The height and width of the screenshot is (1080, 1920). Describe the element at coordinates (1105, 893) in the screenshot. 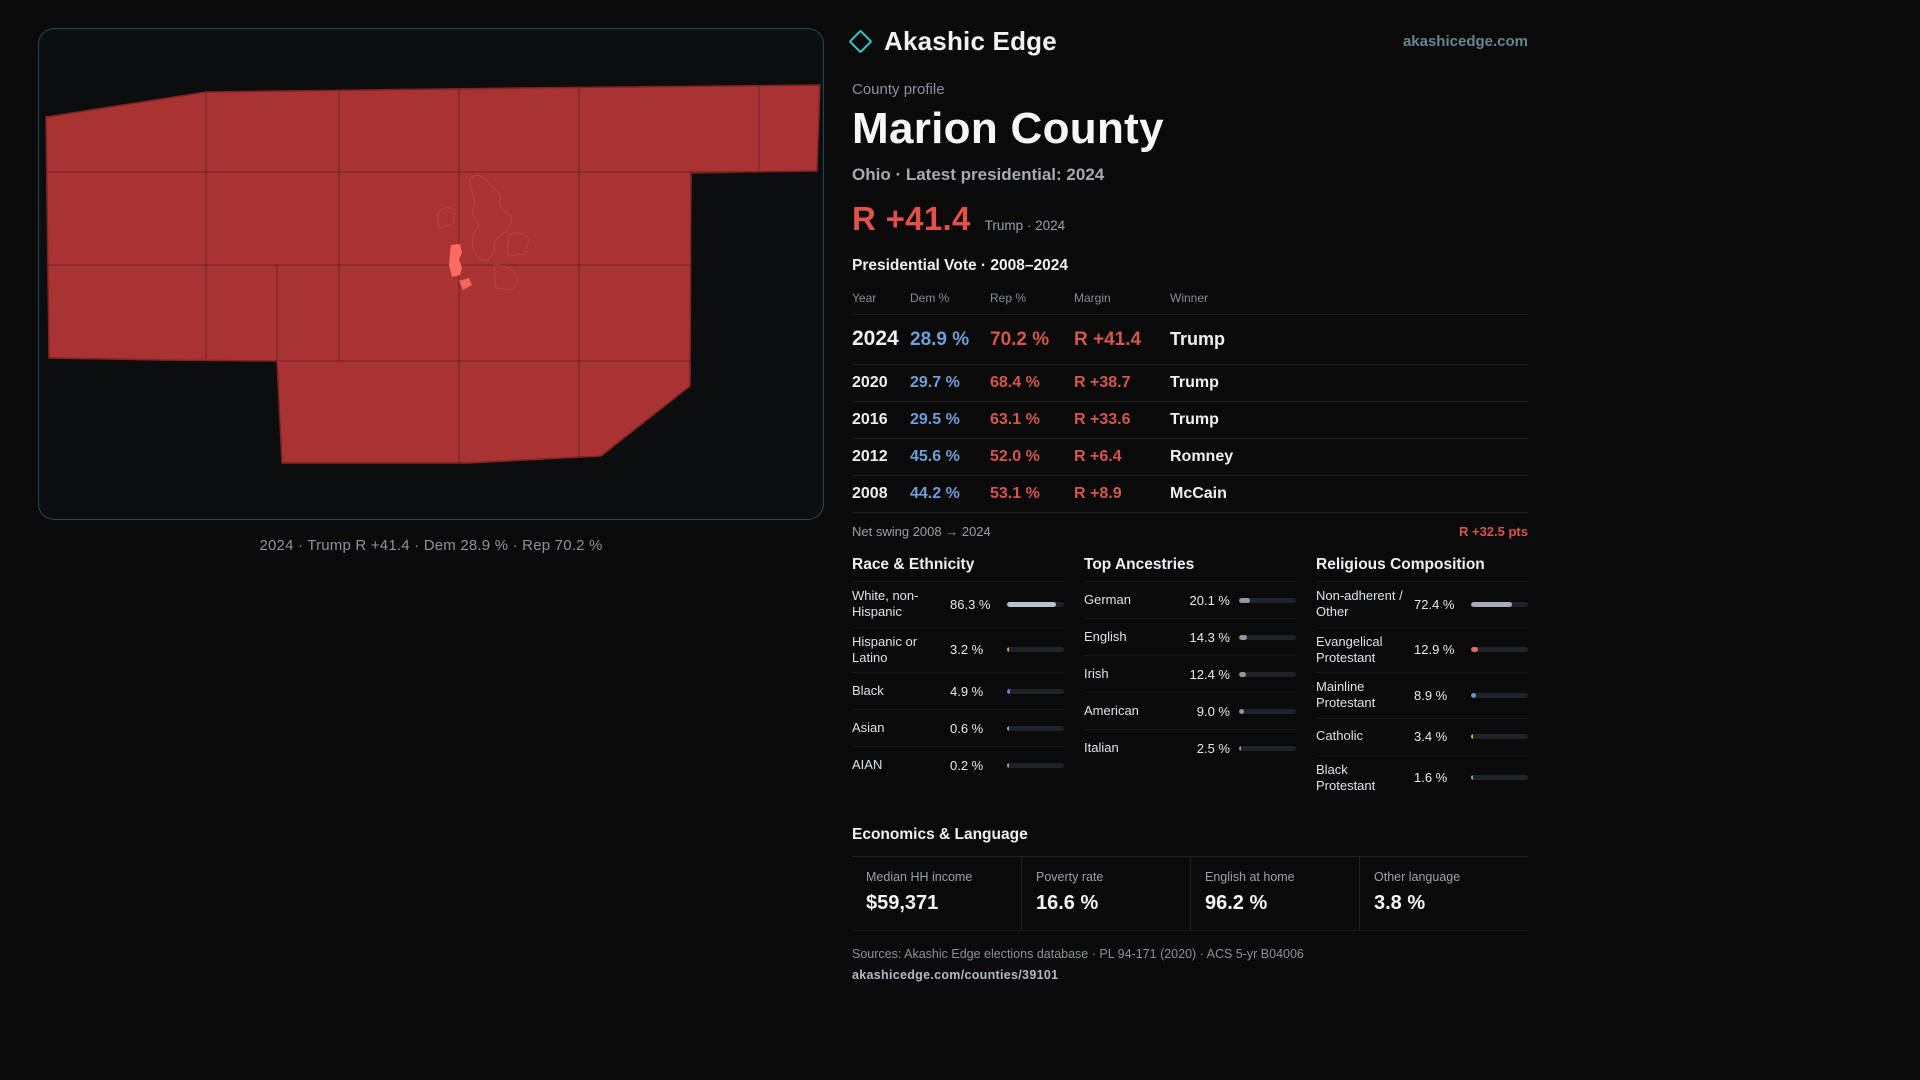

I see `stat-poverty-rate: Poverty rate 16.6 %` at that location.